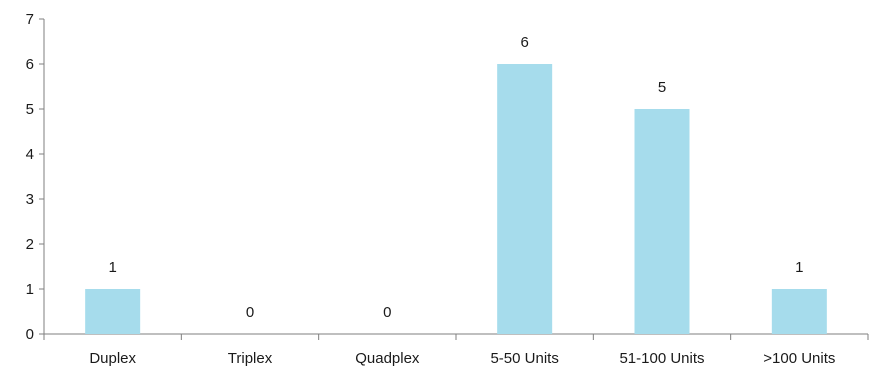 The height and width of the screenshot is (375, 874). I want to click on data-label: 6, so click(524, 42).